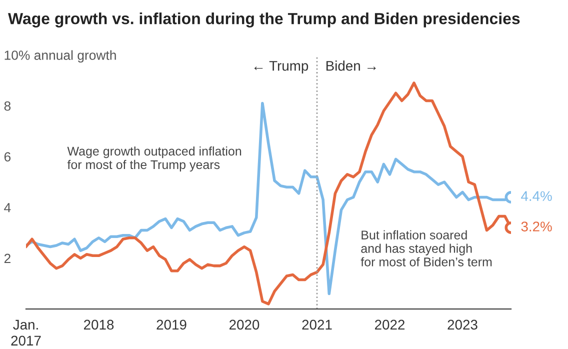 The height and width of the screenshot is (349, 568). I want to click on y-tick-label: 2, so click(7, 258).